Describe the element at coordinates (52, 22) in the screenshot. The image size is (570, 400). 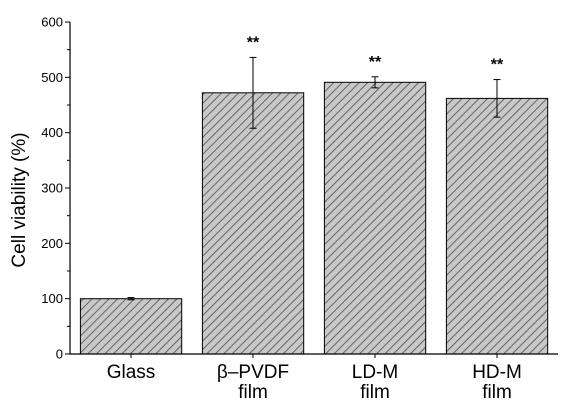
I see `y-tick-label-6: 600` at that location.